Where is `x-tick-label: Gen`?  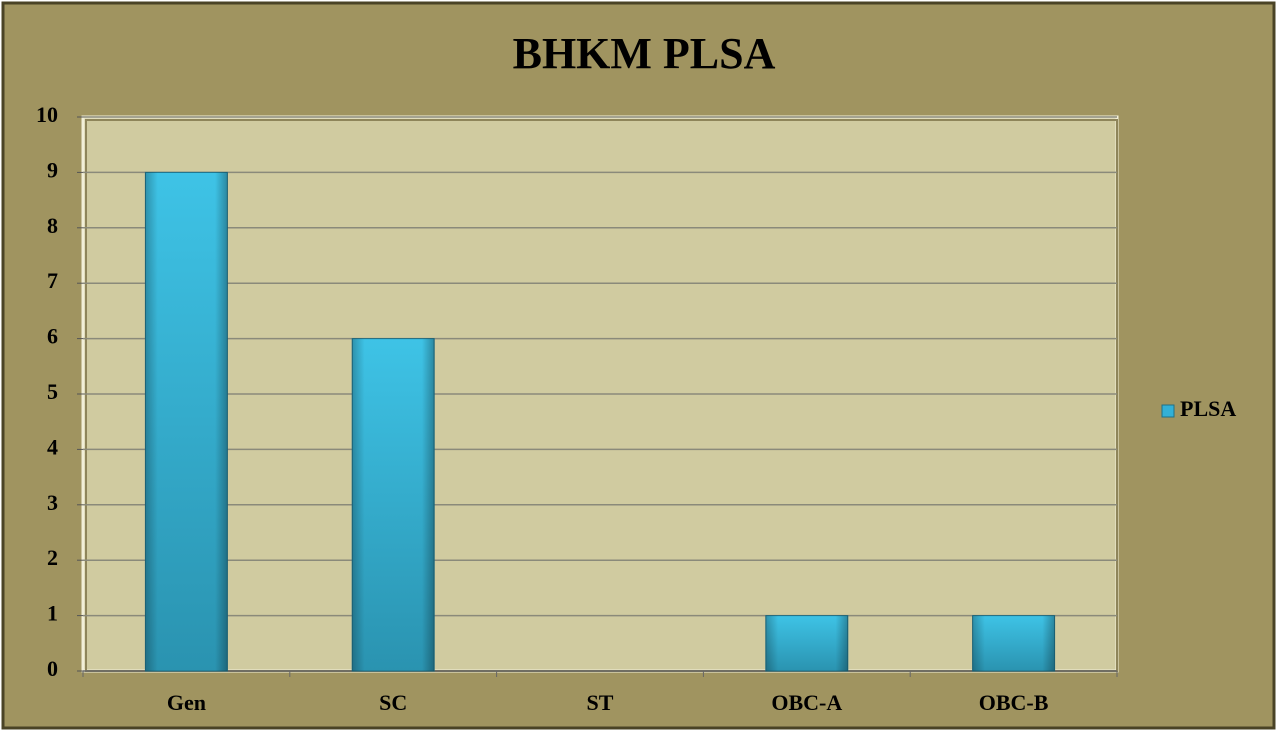
x-tick-label: Gen is located at coordinates (186, 702).